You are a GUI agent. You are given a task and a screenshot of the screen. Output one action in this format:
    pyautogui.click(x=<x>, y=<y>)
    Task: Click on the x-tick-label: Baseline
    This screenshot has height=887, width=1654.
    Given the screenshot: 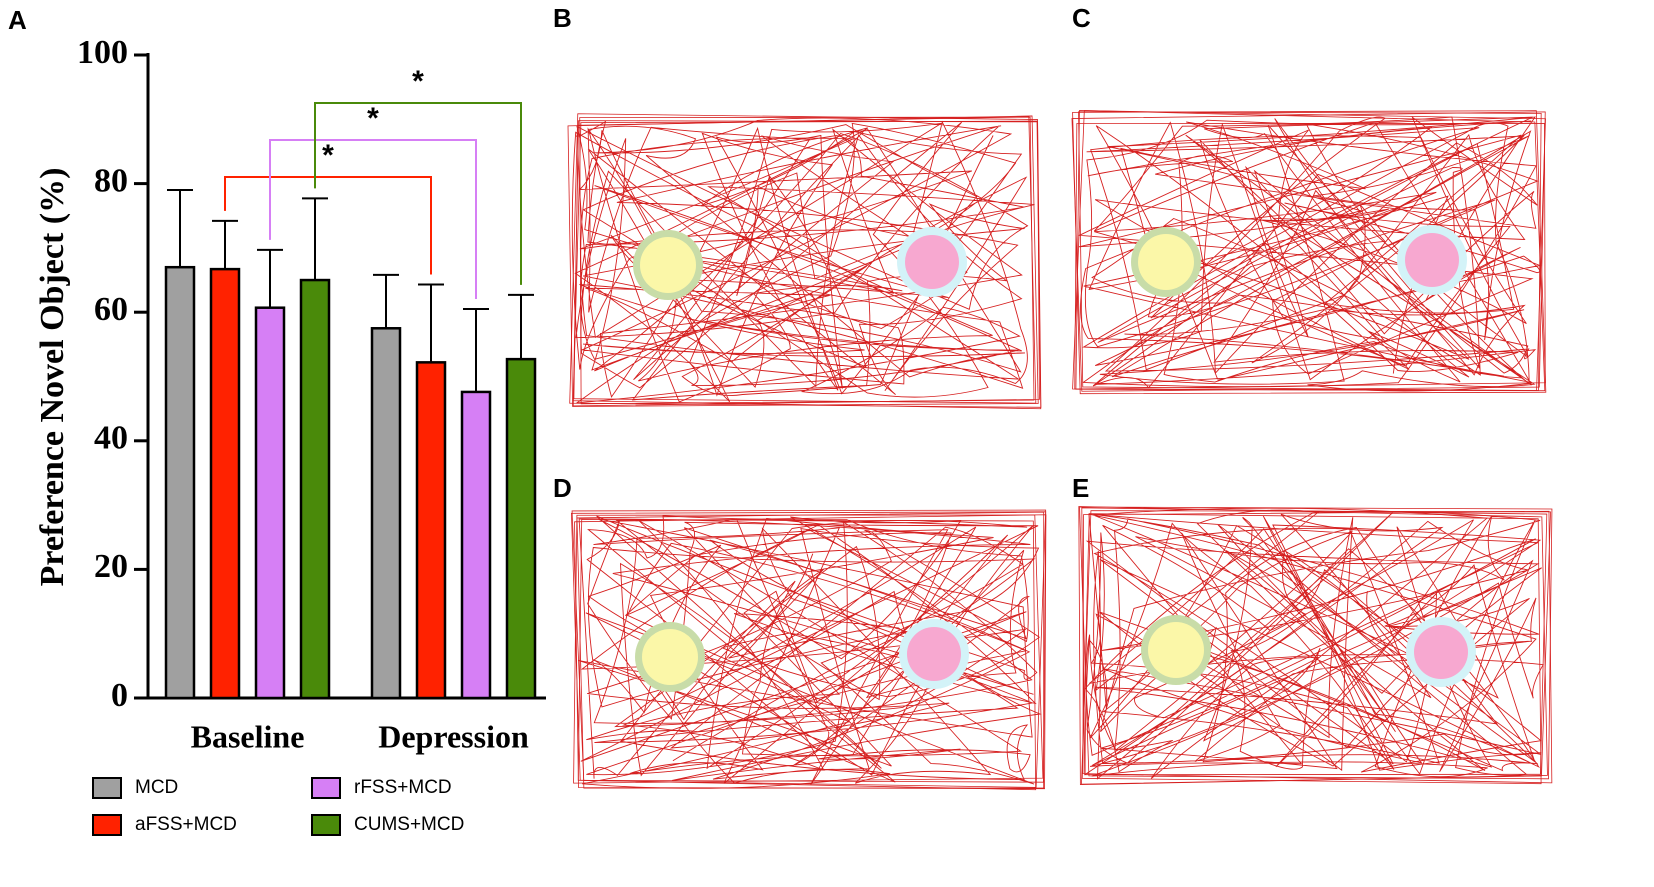 What is the action you would take?
    pyautogui.click(x=248, y=736)
    